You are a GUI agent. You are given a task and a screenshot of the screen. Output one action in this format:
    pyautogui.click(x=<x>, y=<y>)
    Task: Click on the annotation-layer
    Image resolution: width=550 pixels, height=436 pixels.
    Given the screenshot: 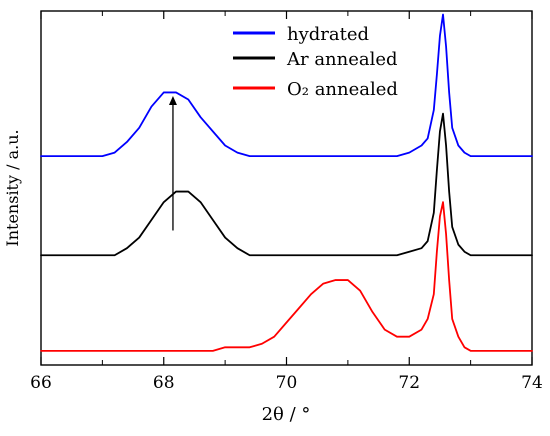 What is the action you would take?
    pyautogui.click(x=172, y=163)
    